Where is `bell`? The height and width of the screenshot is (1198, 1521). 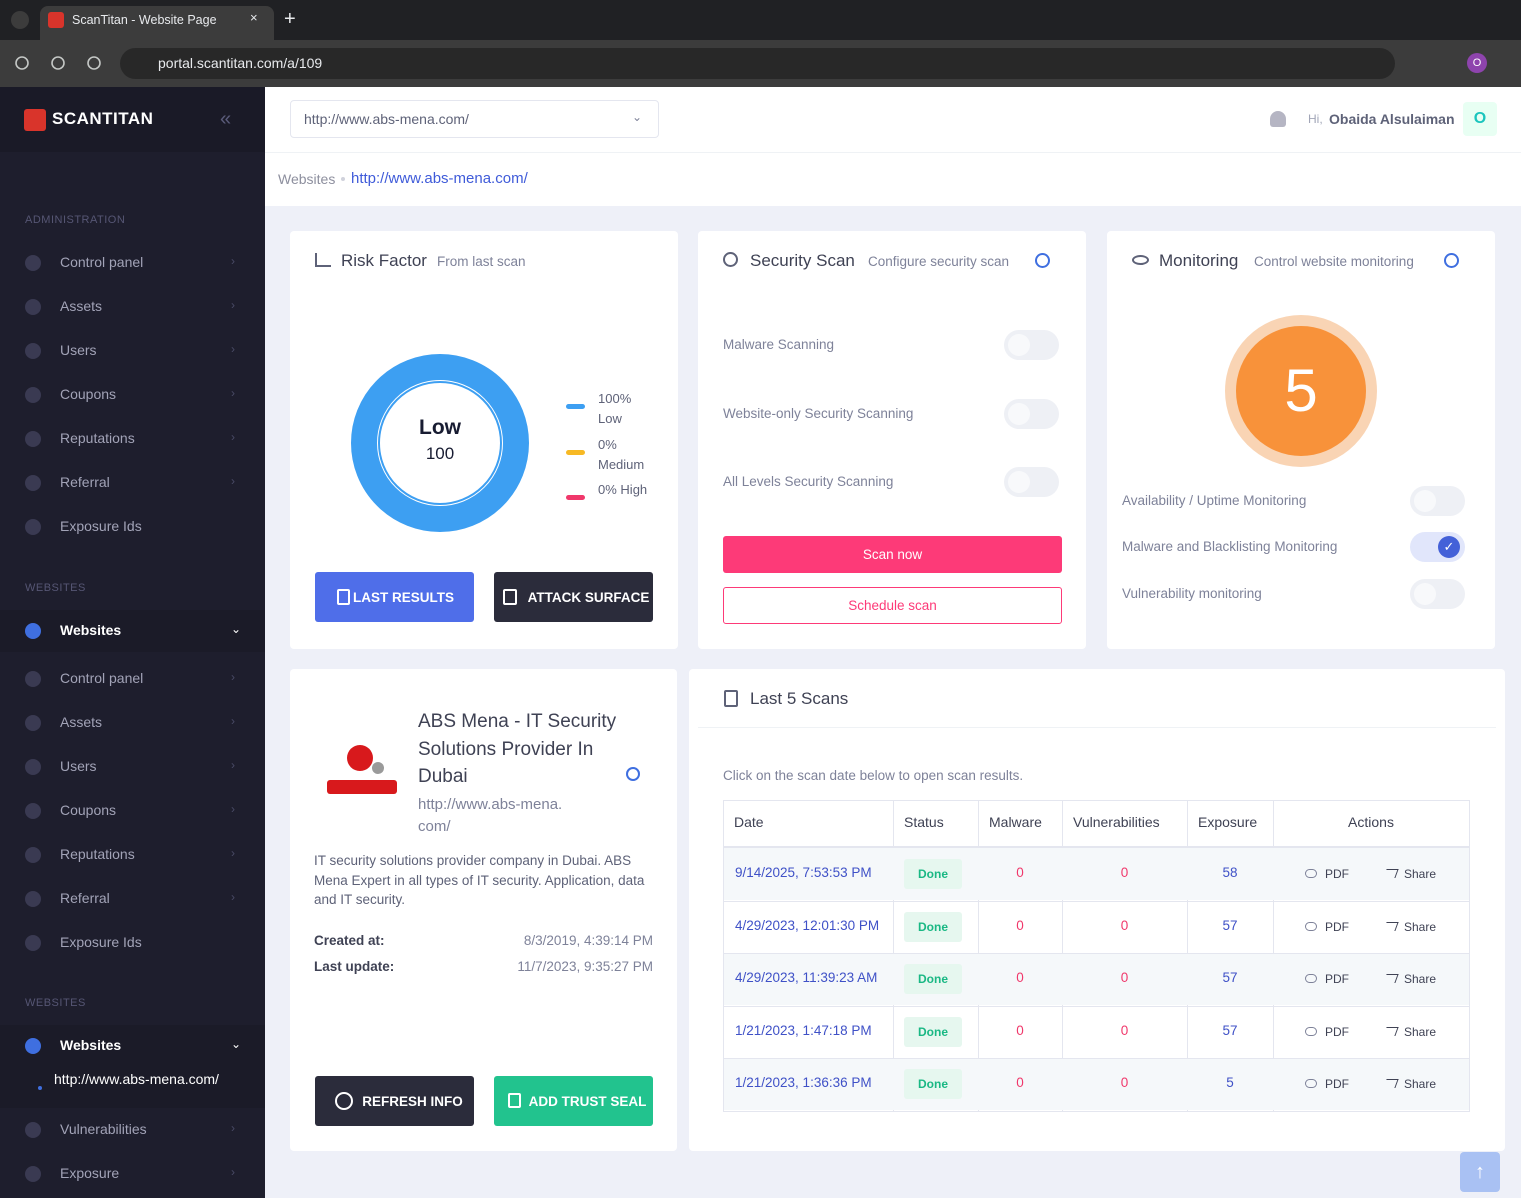
bell is located at coordinates (1278, 119).